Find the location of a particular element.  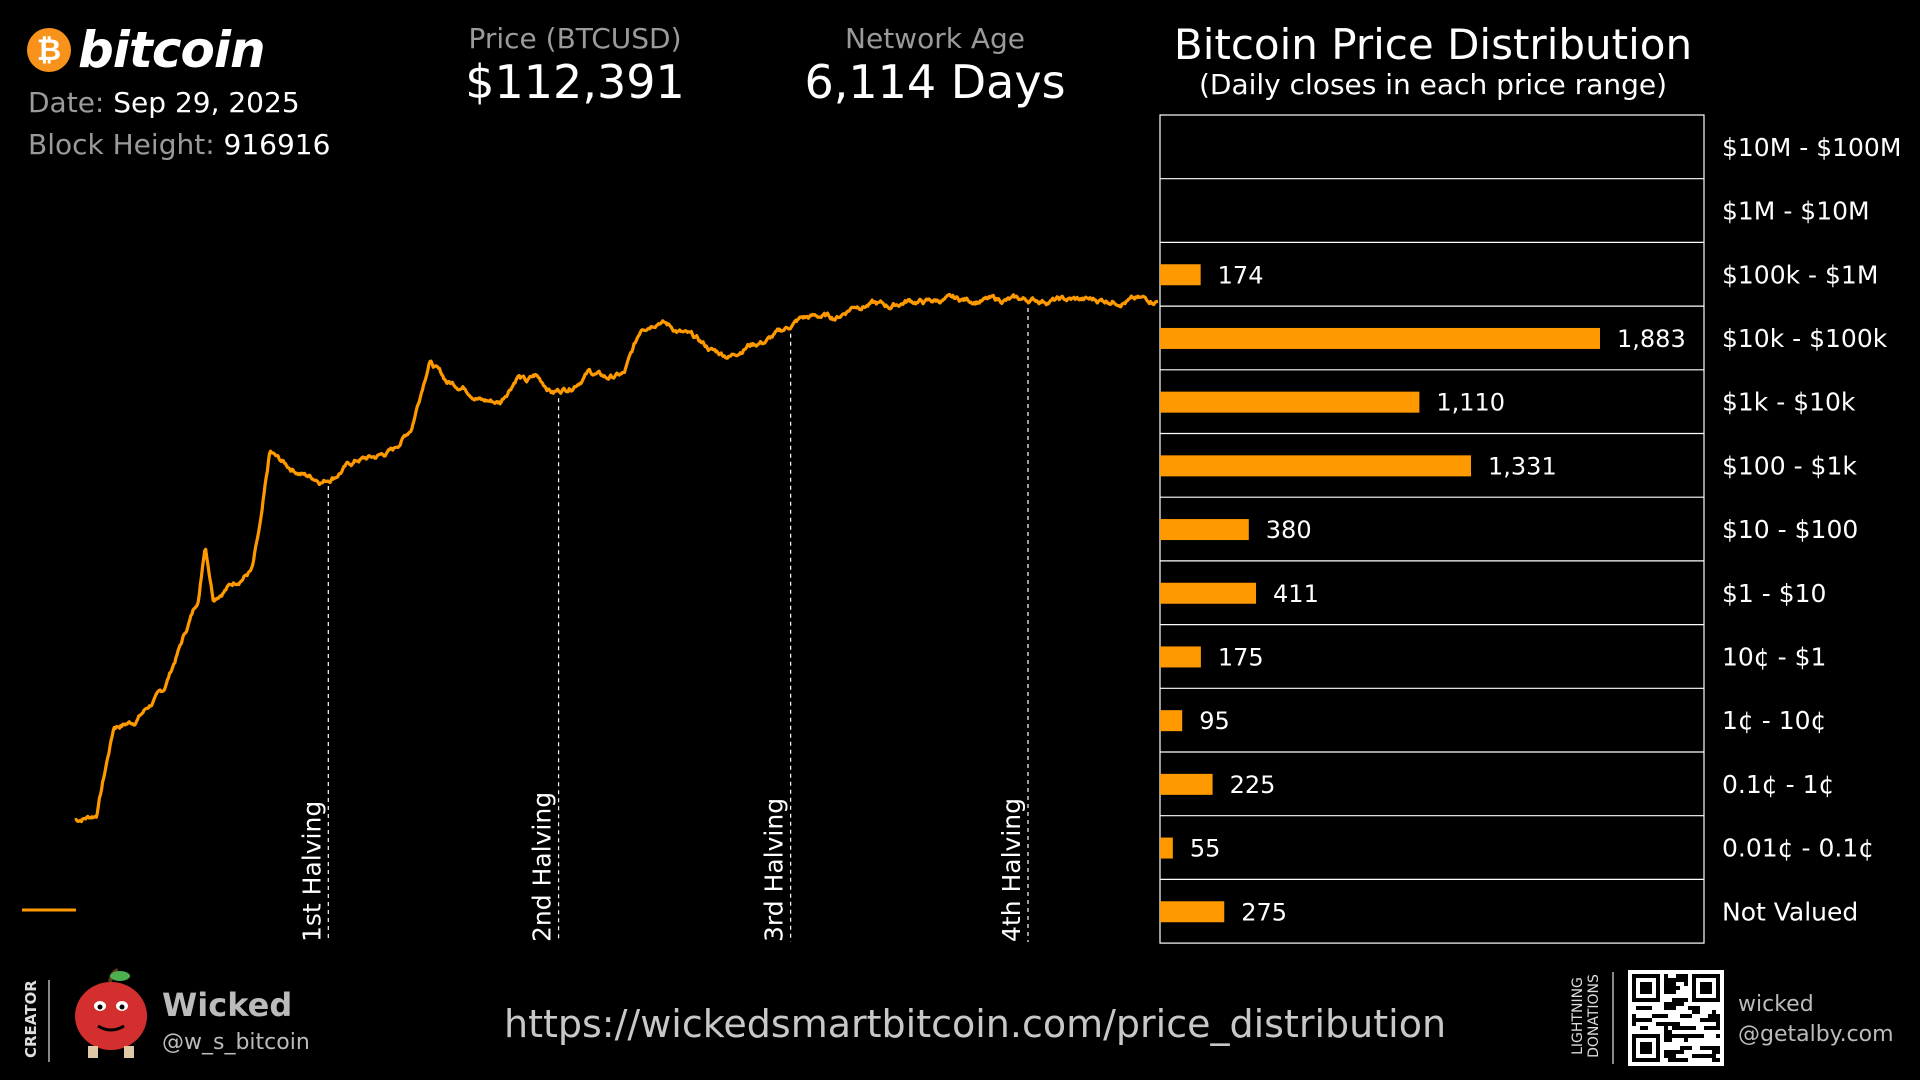

network-age-value: 6,114 Days is located at coordinates (935, 82).